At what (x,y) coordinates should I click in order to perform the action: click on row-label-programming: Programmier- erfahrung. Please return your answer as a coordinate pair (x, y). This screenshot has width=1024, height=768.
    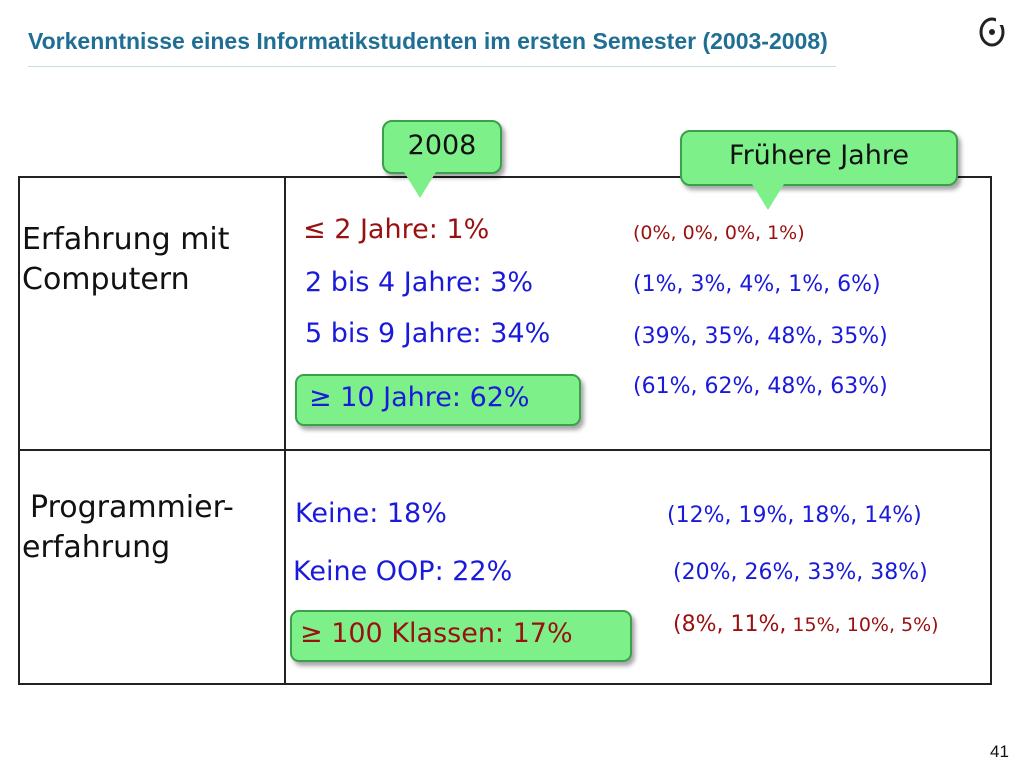
    Looking at the image, I should click on (128, 528).